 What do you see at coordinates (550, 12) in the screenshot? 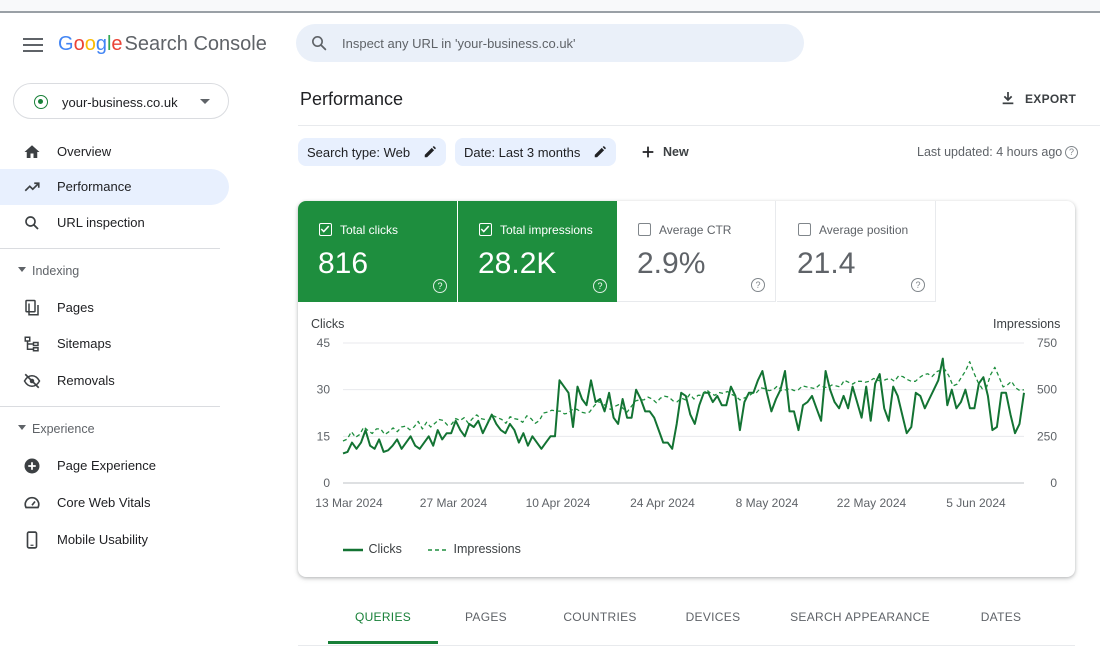
I see `window-top-border` at bounding box center [550, 12].